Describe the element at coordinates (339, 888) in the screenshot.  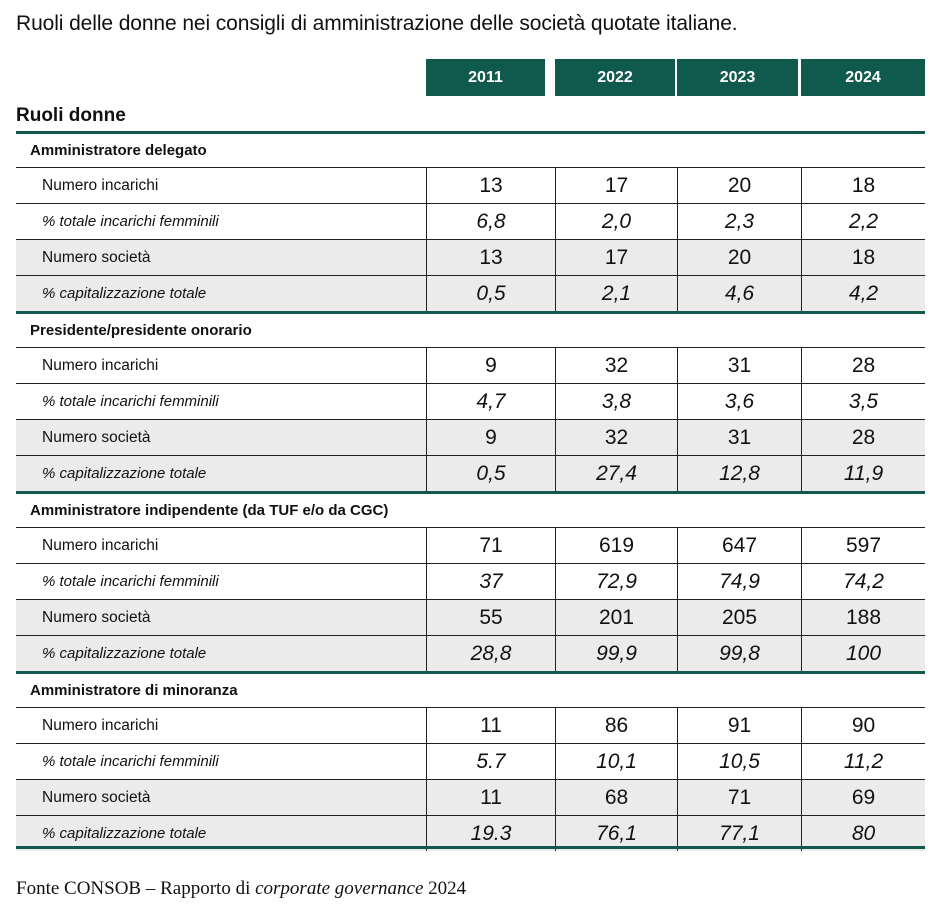
I see `source-italic: corporate governance` at that location.